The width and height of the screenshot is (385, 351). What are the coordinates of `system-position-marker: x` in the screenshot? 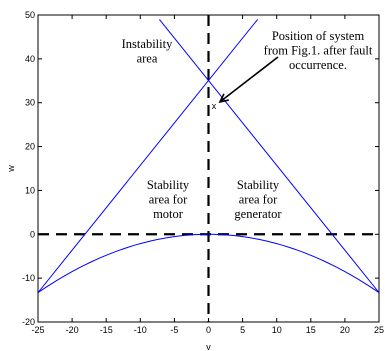 It's located at (214, 106).